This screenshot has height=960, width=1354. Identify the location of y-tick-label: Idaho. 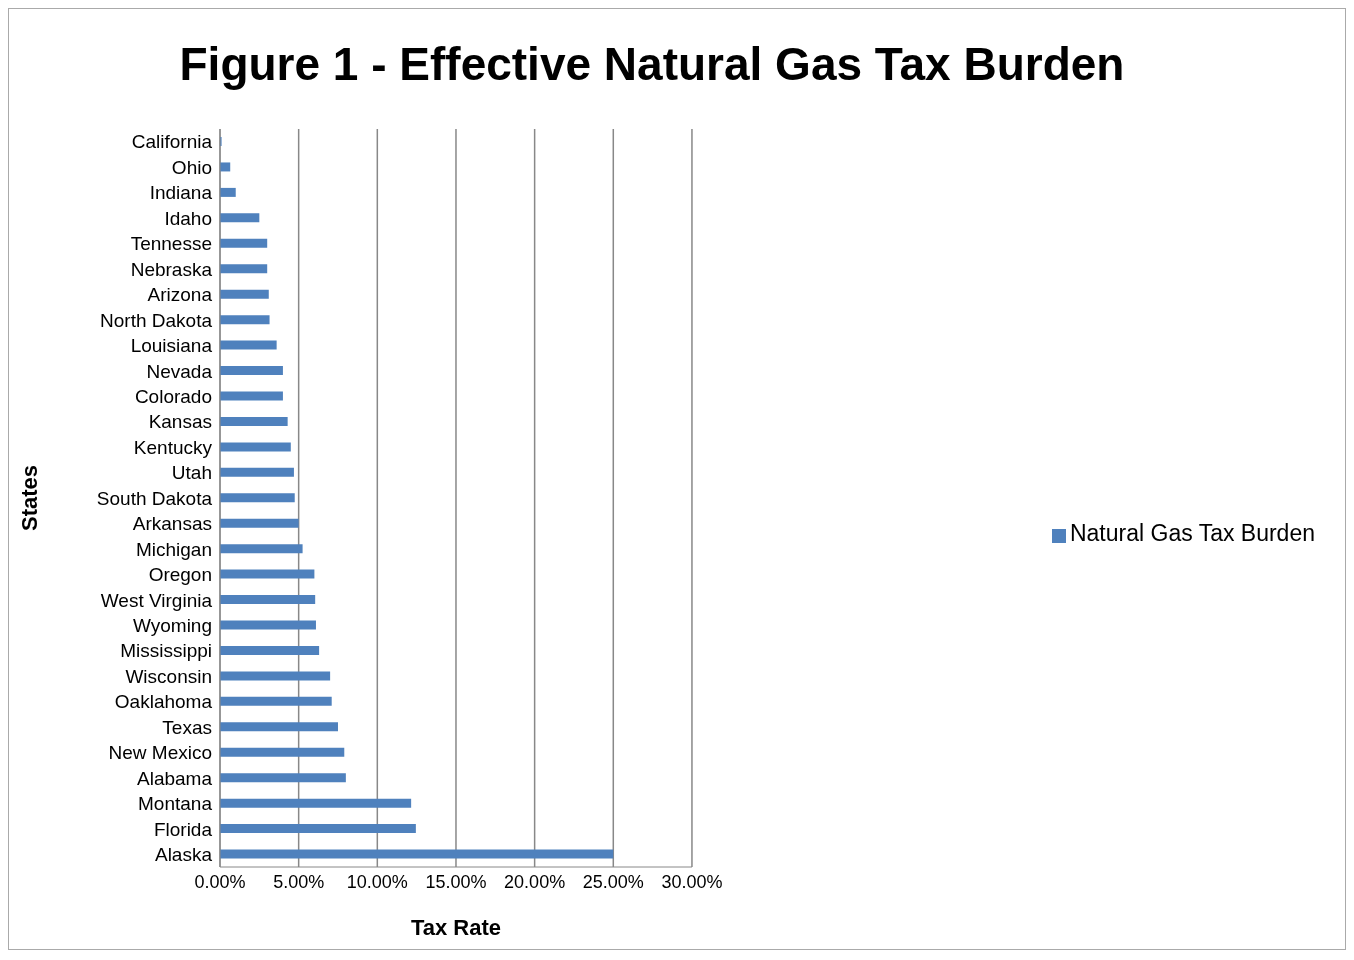
(188, 218).